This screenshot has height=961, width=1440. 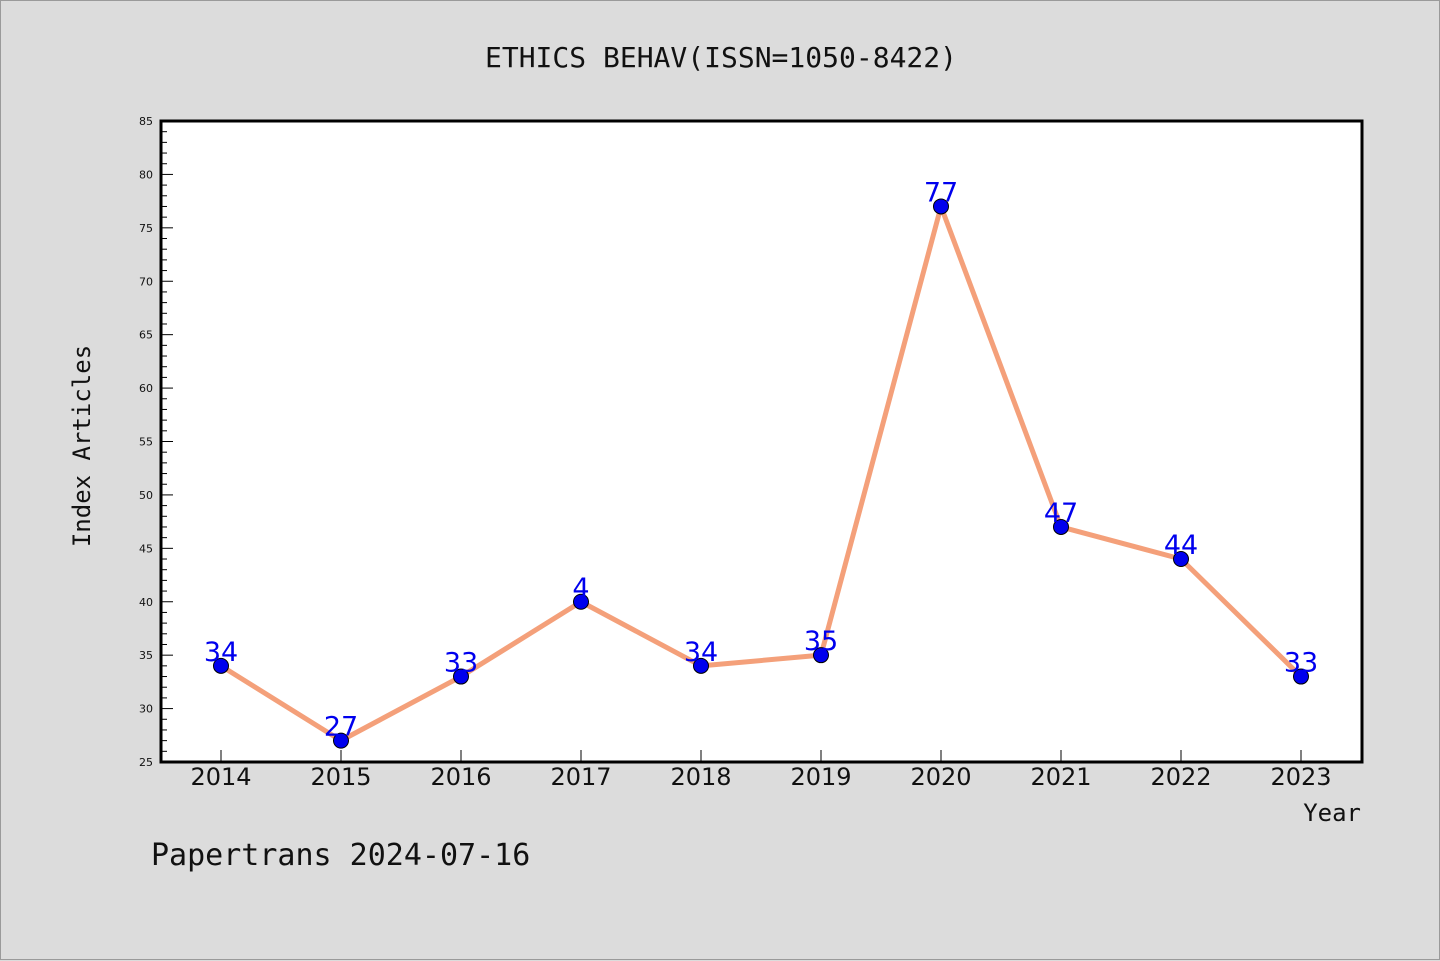 What do you see at coordinates (82, 446) in the screenshot?
I see `y-axis-label: Index Articles` at bounding box center [82, 446].